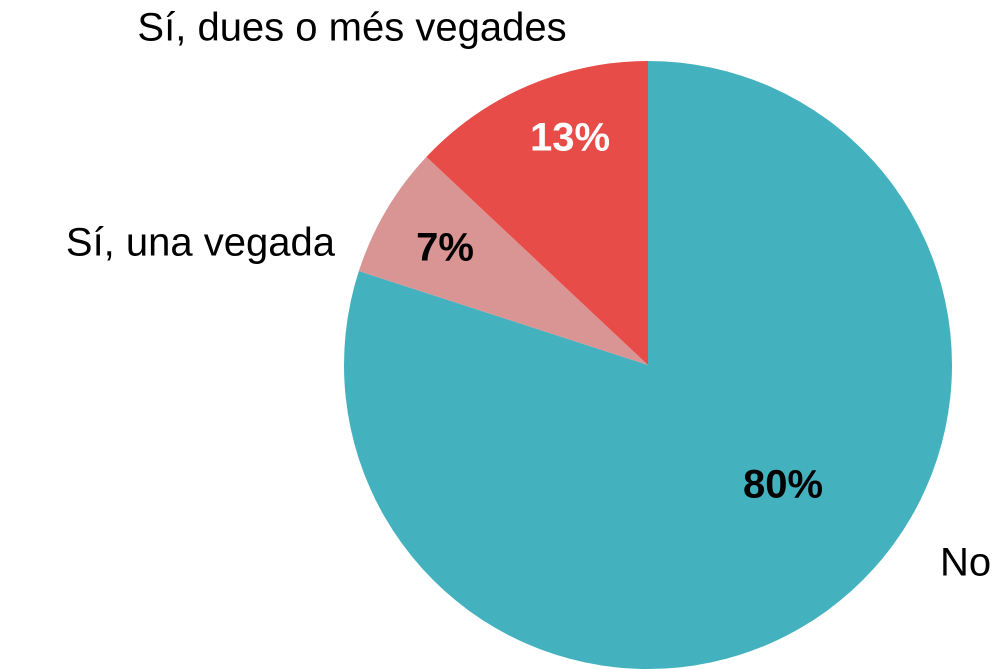  What do you see at coordinates (351, 28) in the screenshot?
I see `category-label: Sí, dues o més vegades` at bounding box center [351, 28].